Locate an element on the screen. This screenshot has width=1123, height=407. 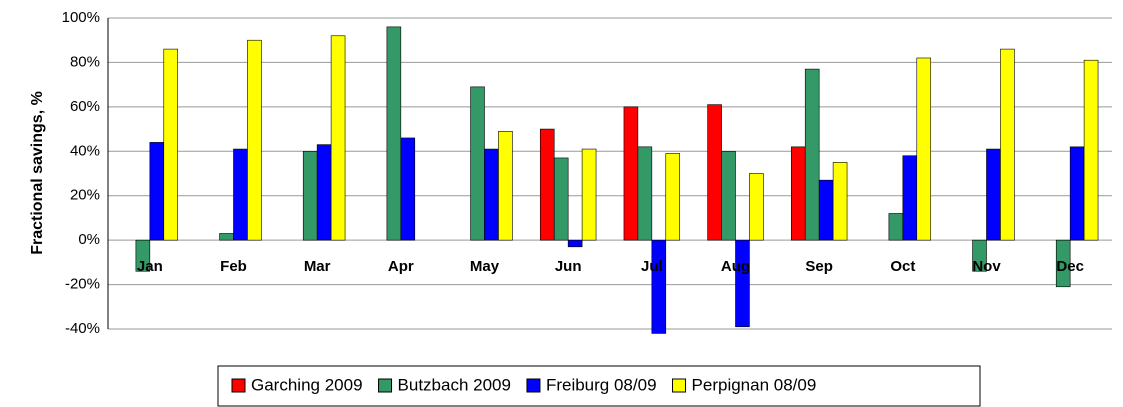
legend-label: Garching 2009 is located at coordinates (307, 384).